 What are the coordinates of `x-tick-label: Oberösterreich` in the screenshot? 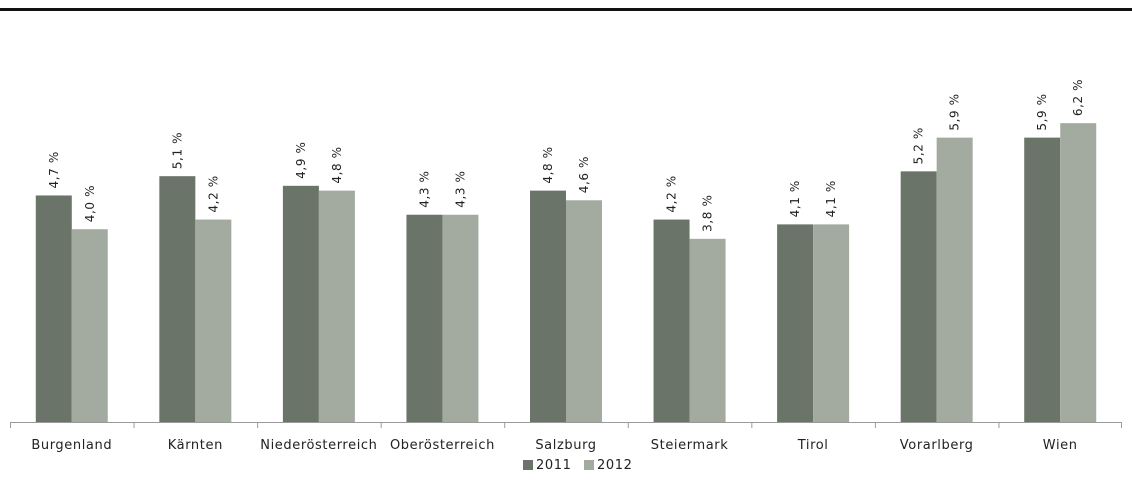 It's located at (442, 445).